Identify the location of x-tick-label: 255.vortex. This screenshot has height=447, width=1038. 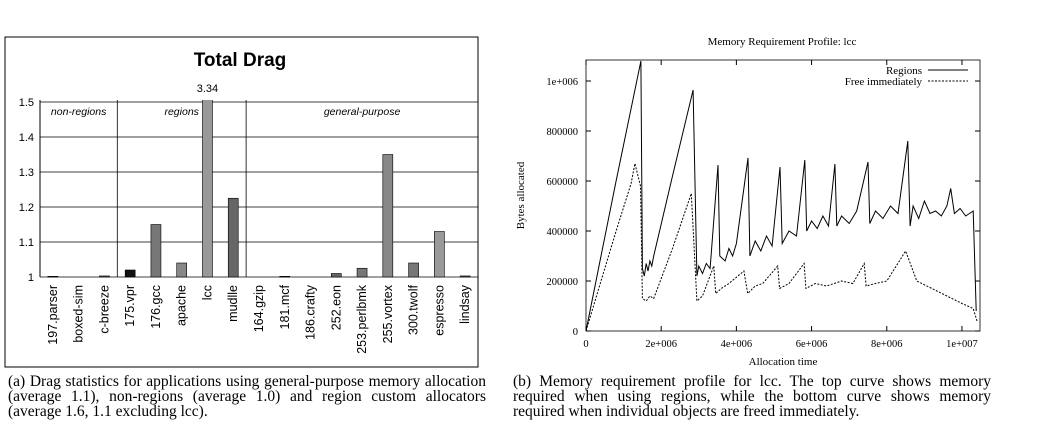
(388, 313).